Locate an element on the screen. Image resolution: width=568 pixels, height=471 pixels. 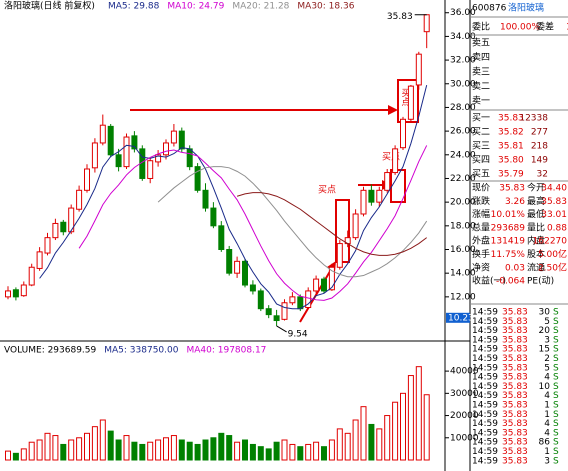
stock-name: 洛阳玻璃 is located at coordinates (526, 8).